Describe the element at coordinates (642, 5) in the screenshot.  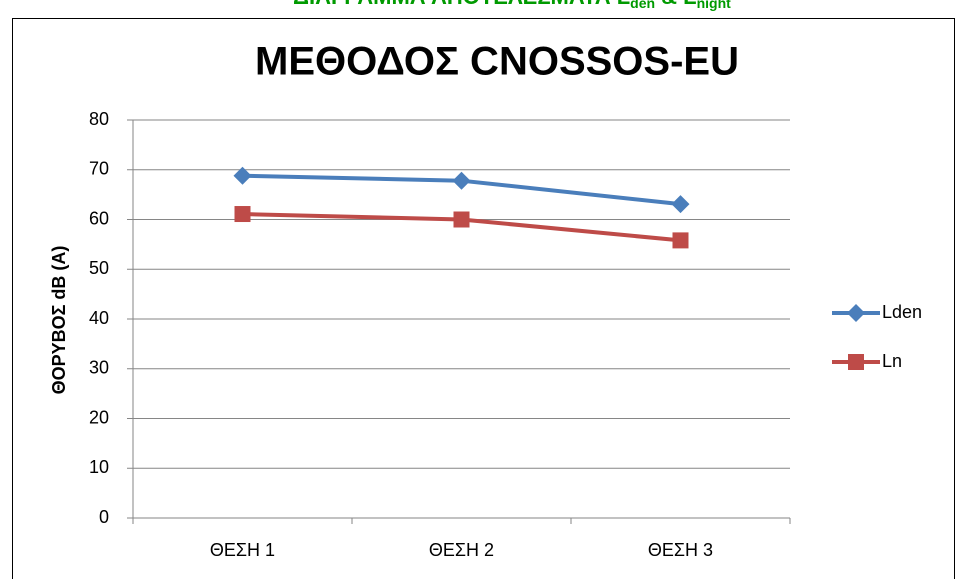
I see `heading-sub: den` at that location.